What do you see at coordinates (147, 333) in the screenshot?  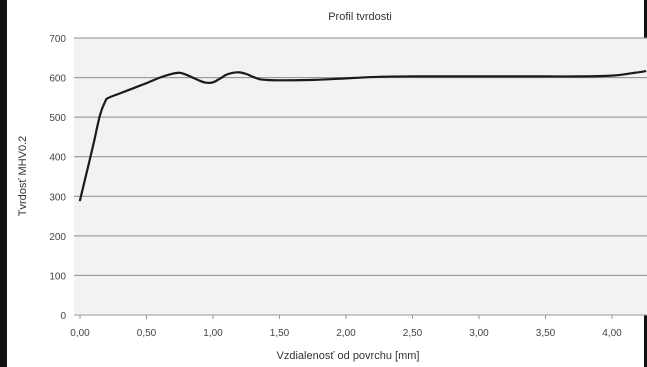 I see `x-tick-label: 0,50` at bounding box center [147, 333].